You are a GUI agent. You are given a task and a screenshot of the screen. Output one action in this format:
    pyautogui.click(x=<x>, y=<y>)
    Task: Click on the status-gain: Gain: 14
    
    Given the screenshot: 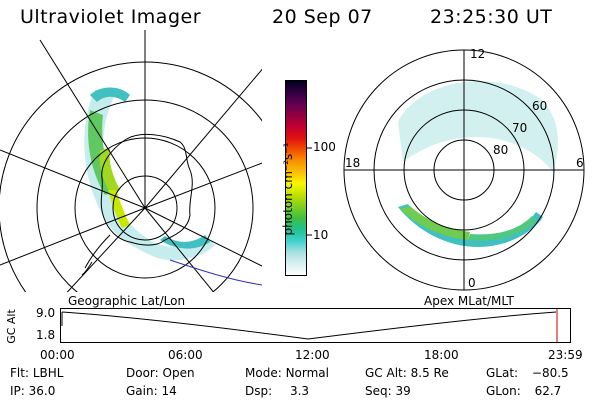 What is the action you would take?
    pyautogui.click(x=151, y=391)
    